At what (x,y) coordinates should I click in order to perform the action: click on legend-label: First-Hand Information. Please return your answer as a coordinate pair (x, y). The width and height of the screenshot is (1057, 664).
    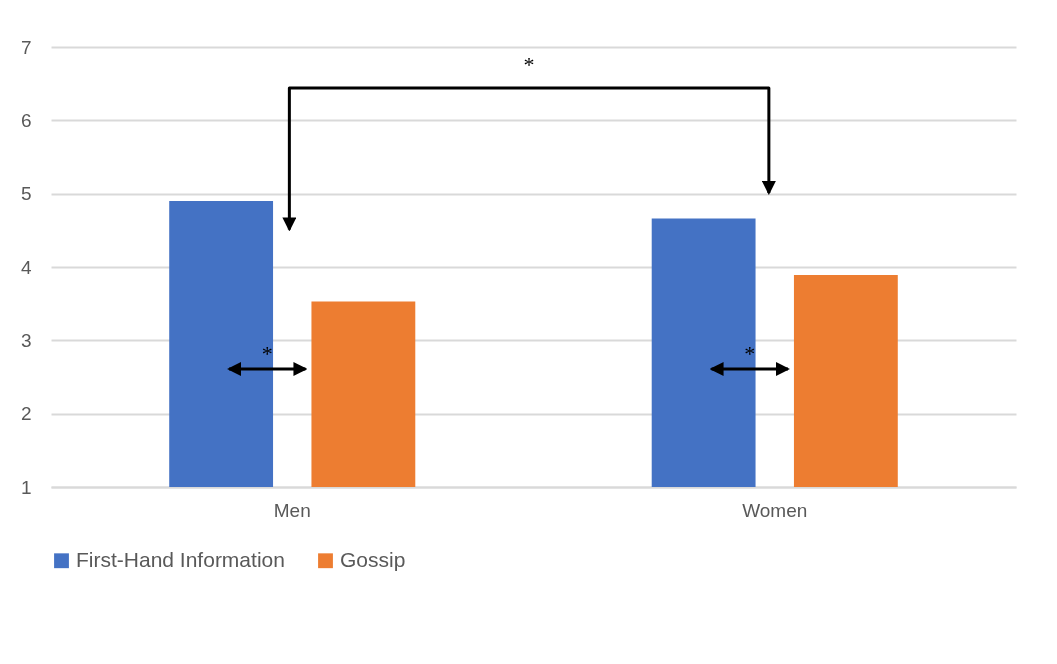
    Looking at the image, I should click on (180, 559).